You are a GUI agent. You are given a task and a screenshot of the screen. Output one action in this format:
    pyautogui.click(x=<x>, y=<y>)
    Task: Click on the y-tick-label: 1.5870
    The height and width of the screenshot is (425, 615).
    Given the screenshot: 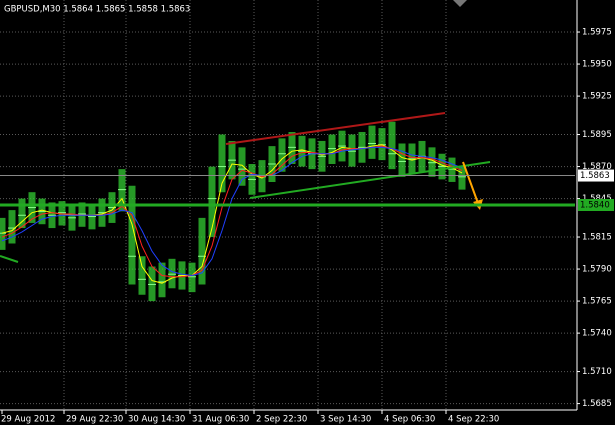 What is the action you would take?
    pyautogui.click(x=597, y=167)
    